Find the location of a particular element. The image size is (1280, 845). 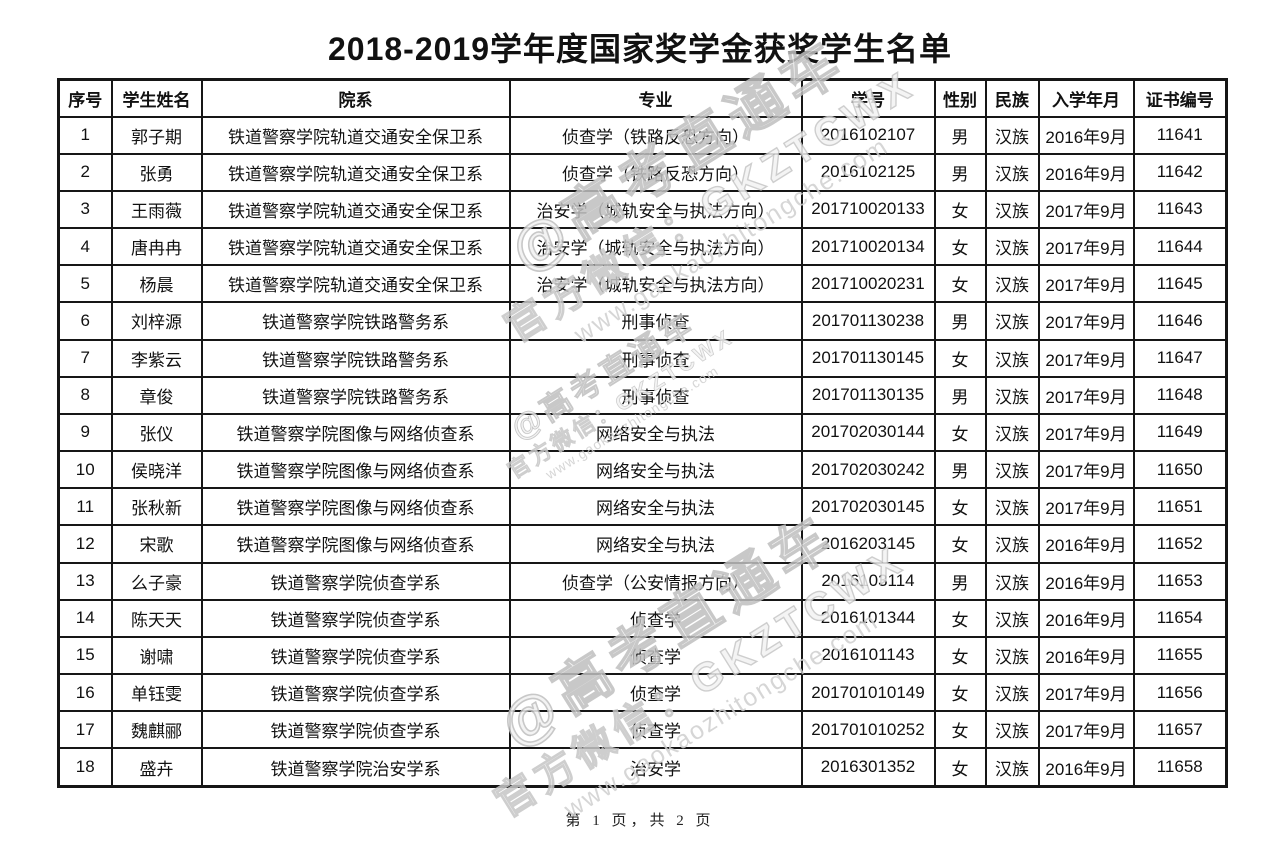

cell-index: 6 is located at coordinates (85, 321).